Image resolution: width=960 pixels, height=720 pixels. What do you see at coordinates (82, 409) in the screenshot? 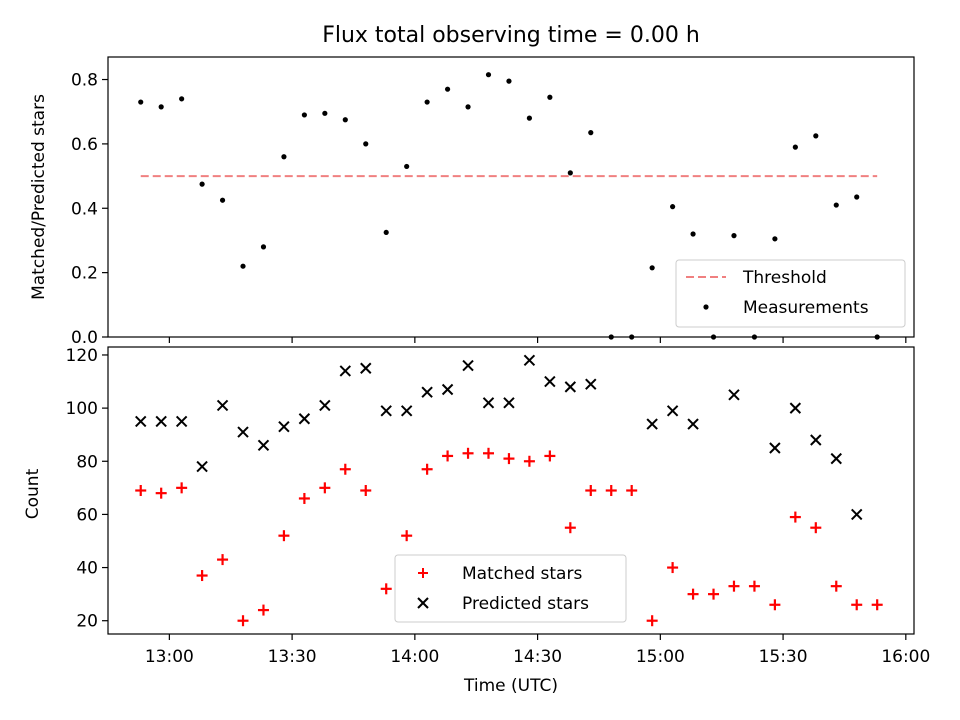
I see `bottom-y-tick-label: 100` at bounding box center [82, 409].